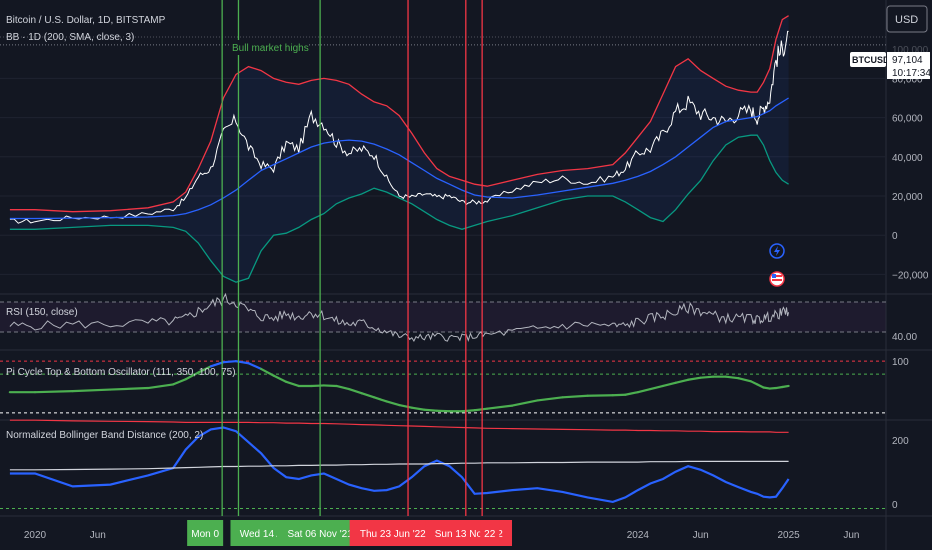 This screenshot has height=550, width=932. Describe the element at coordinates (895, 236) in the screenshot. I see `price-tick-label: 0` at that location.